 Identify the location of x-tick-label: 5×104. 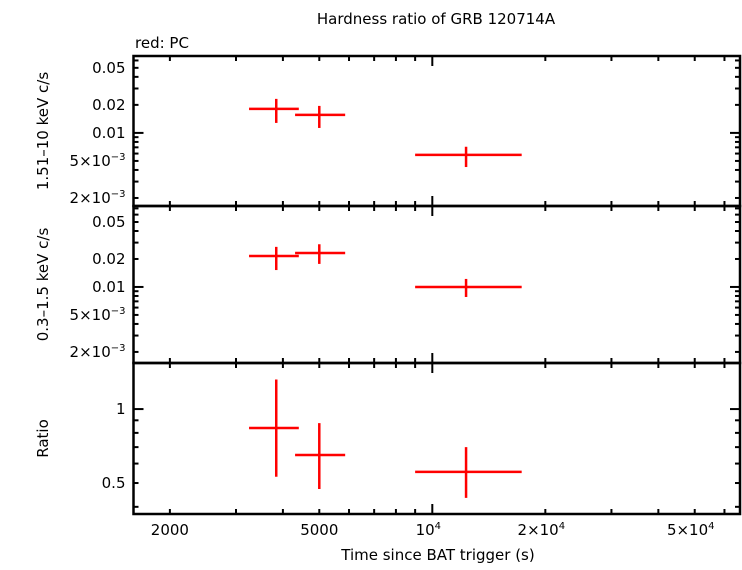
(691, 530).